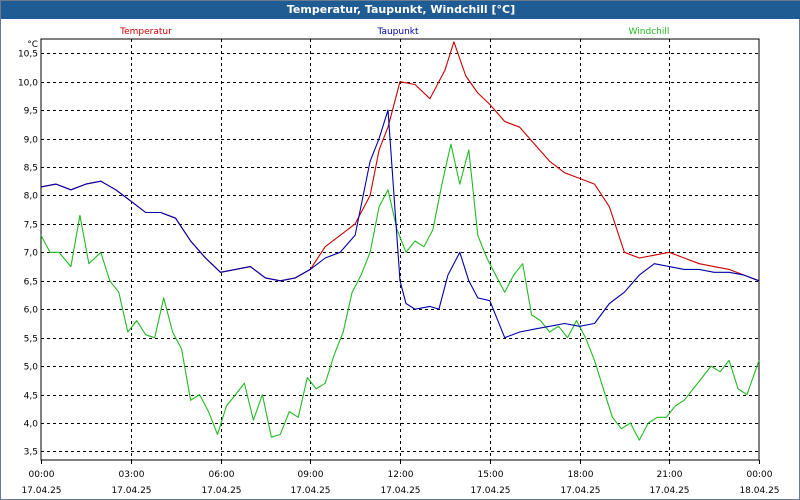 This screenshot has width=800, height=500. What do you see at coordinates (32, 45) in the screenshot?
I see `y-axis-label: °C` at bounding box center [32, 45].